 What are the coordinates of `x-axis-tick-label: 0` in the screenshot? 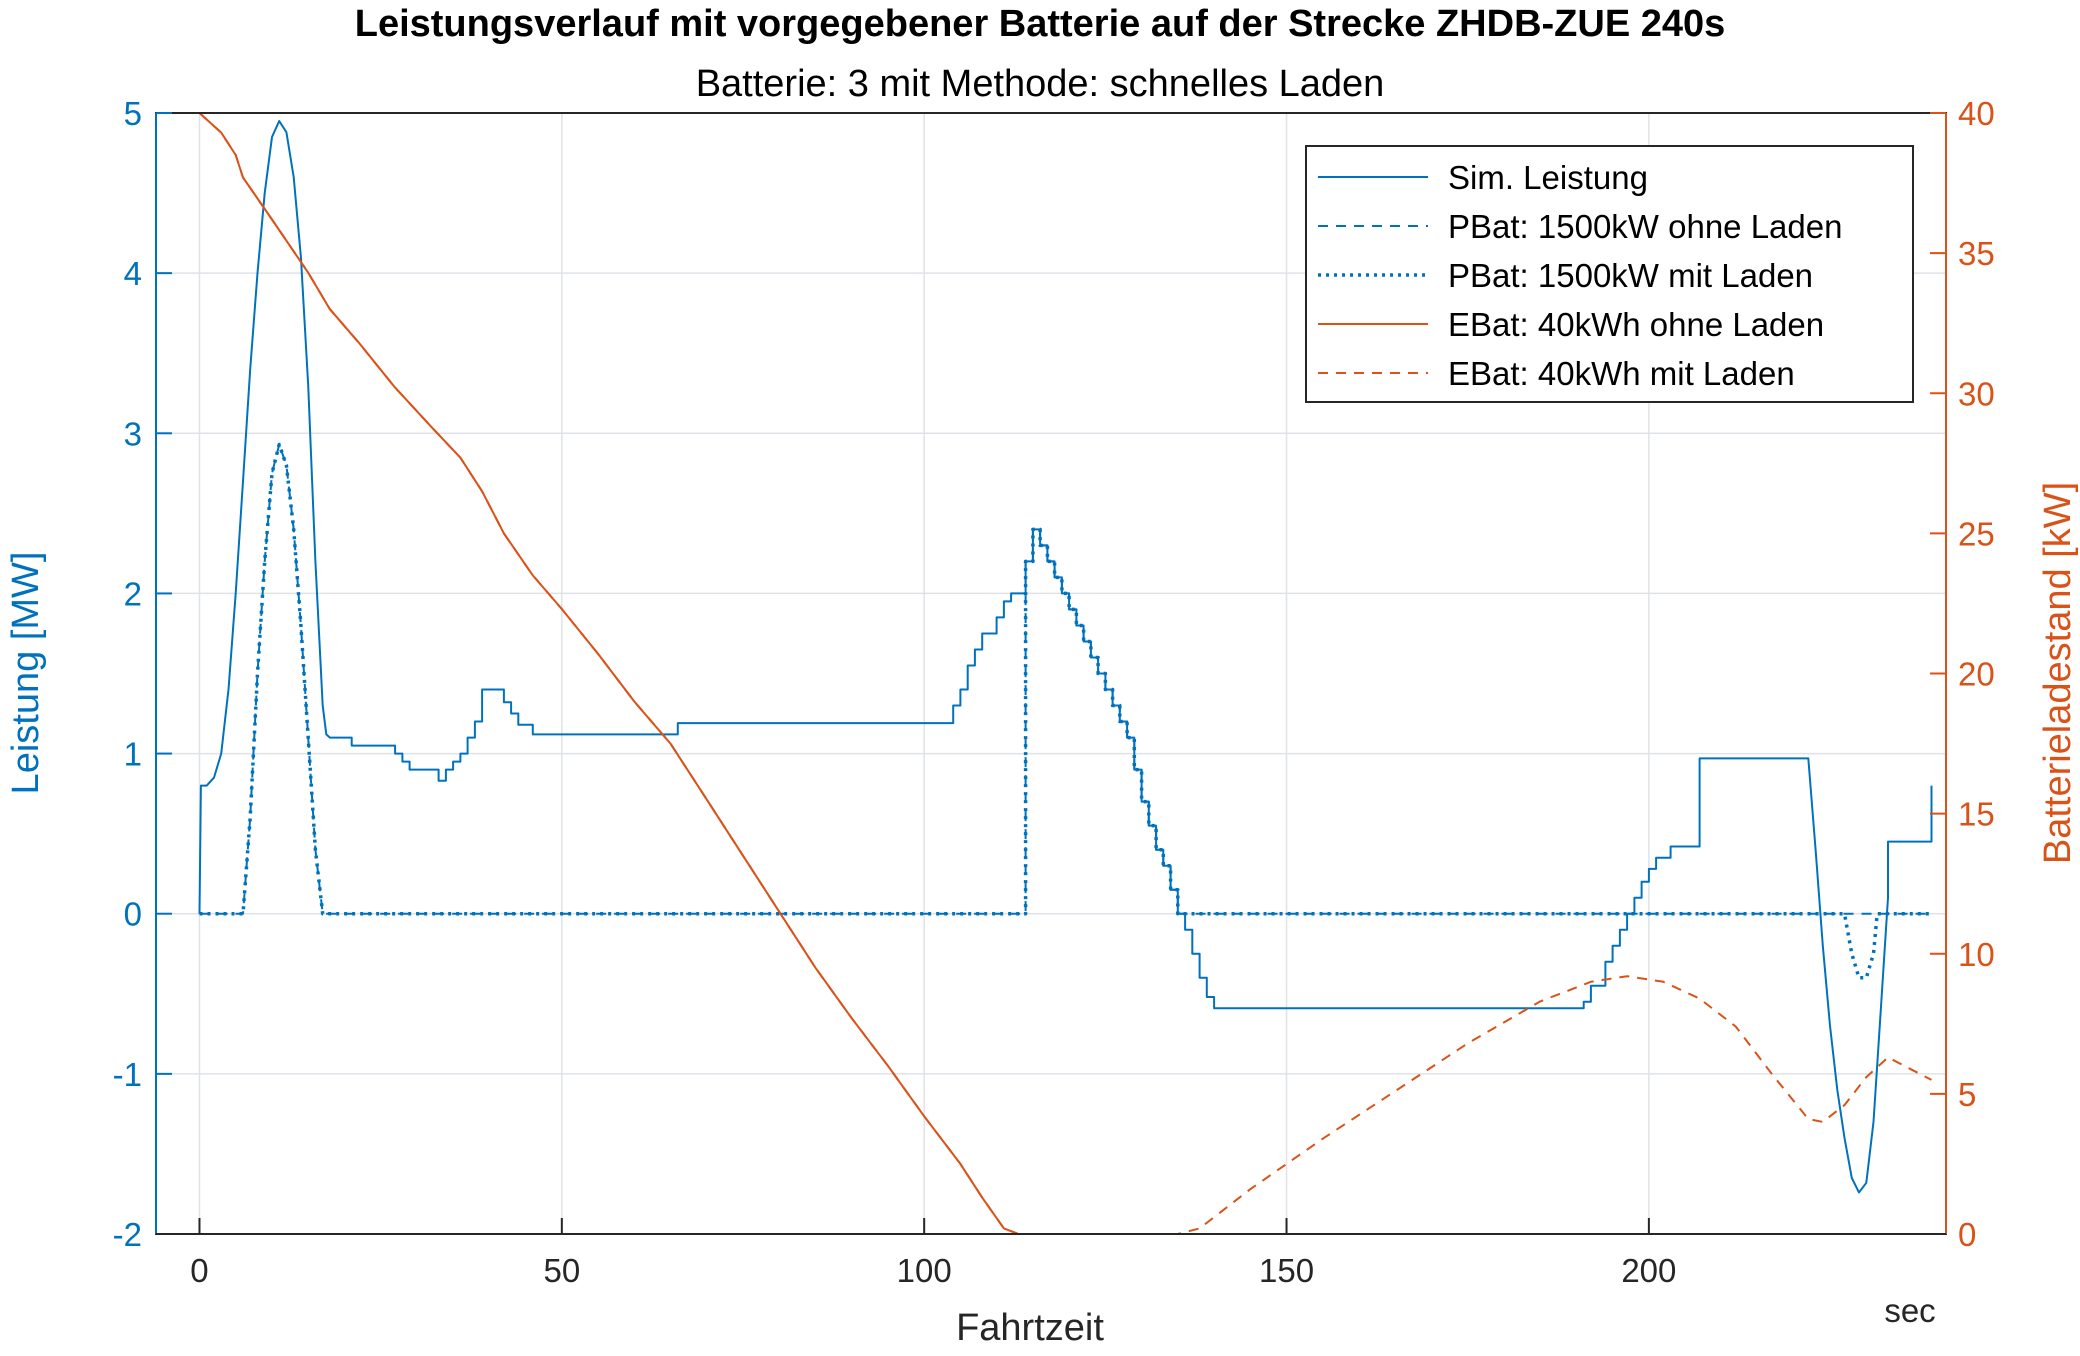 It's located at (199, 1270).